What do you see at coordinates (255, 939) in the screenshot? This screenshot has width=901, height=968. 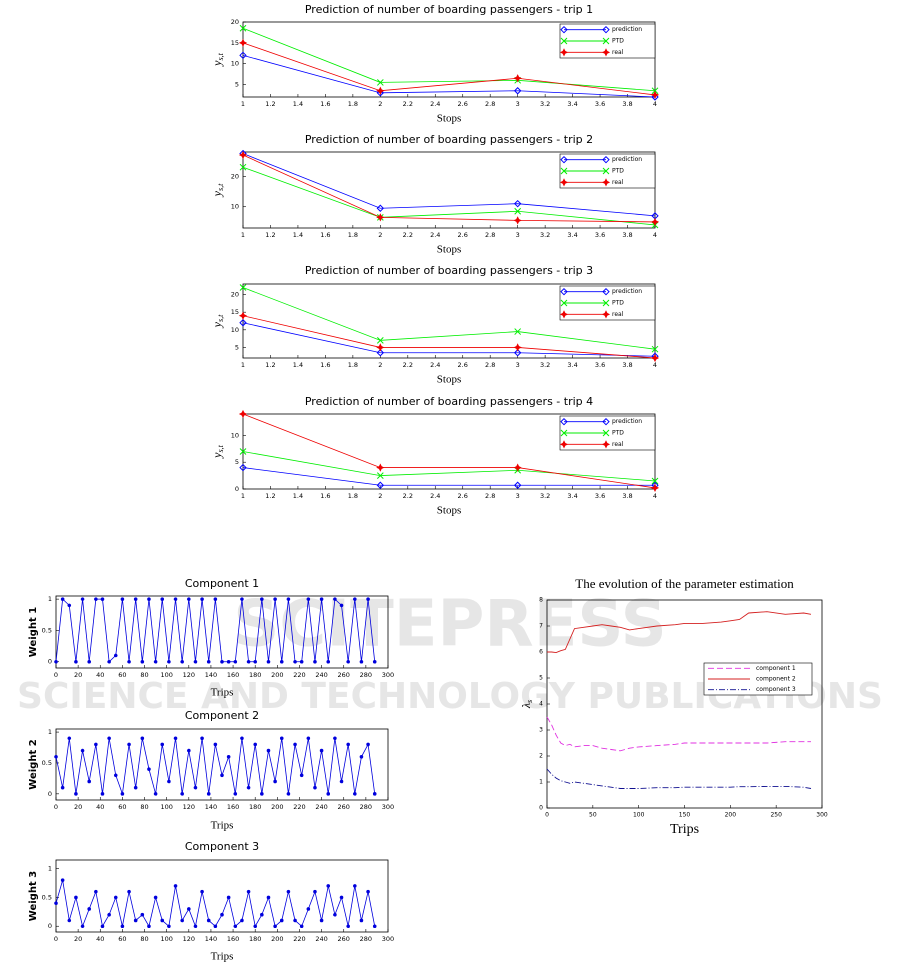 I see `x-tick-label: 180` at bounding box center [255, 939].